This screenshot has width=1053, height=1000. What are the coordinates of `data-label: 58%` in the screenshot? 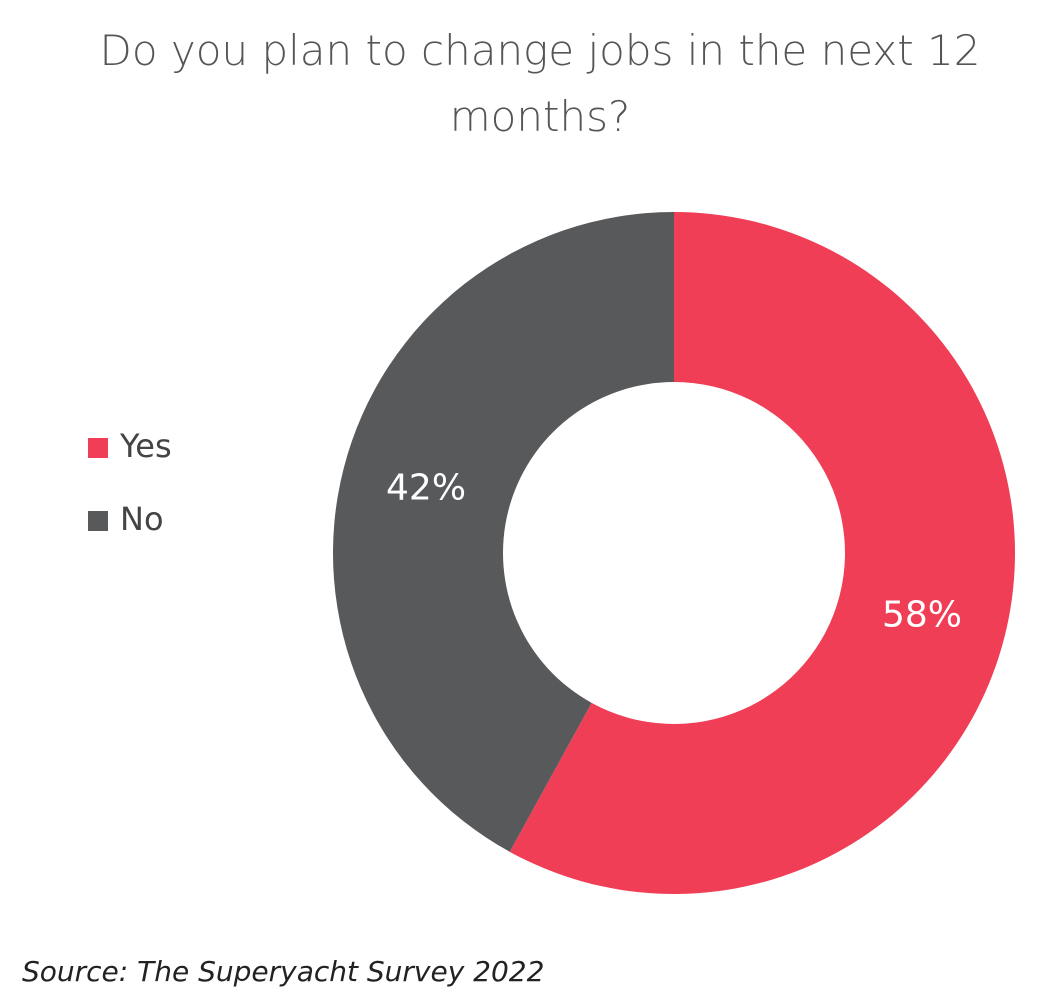 It's located at (922, 615).